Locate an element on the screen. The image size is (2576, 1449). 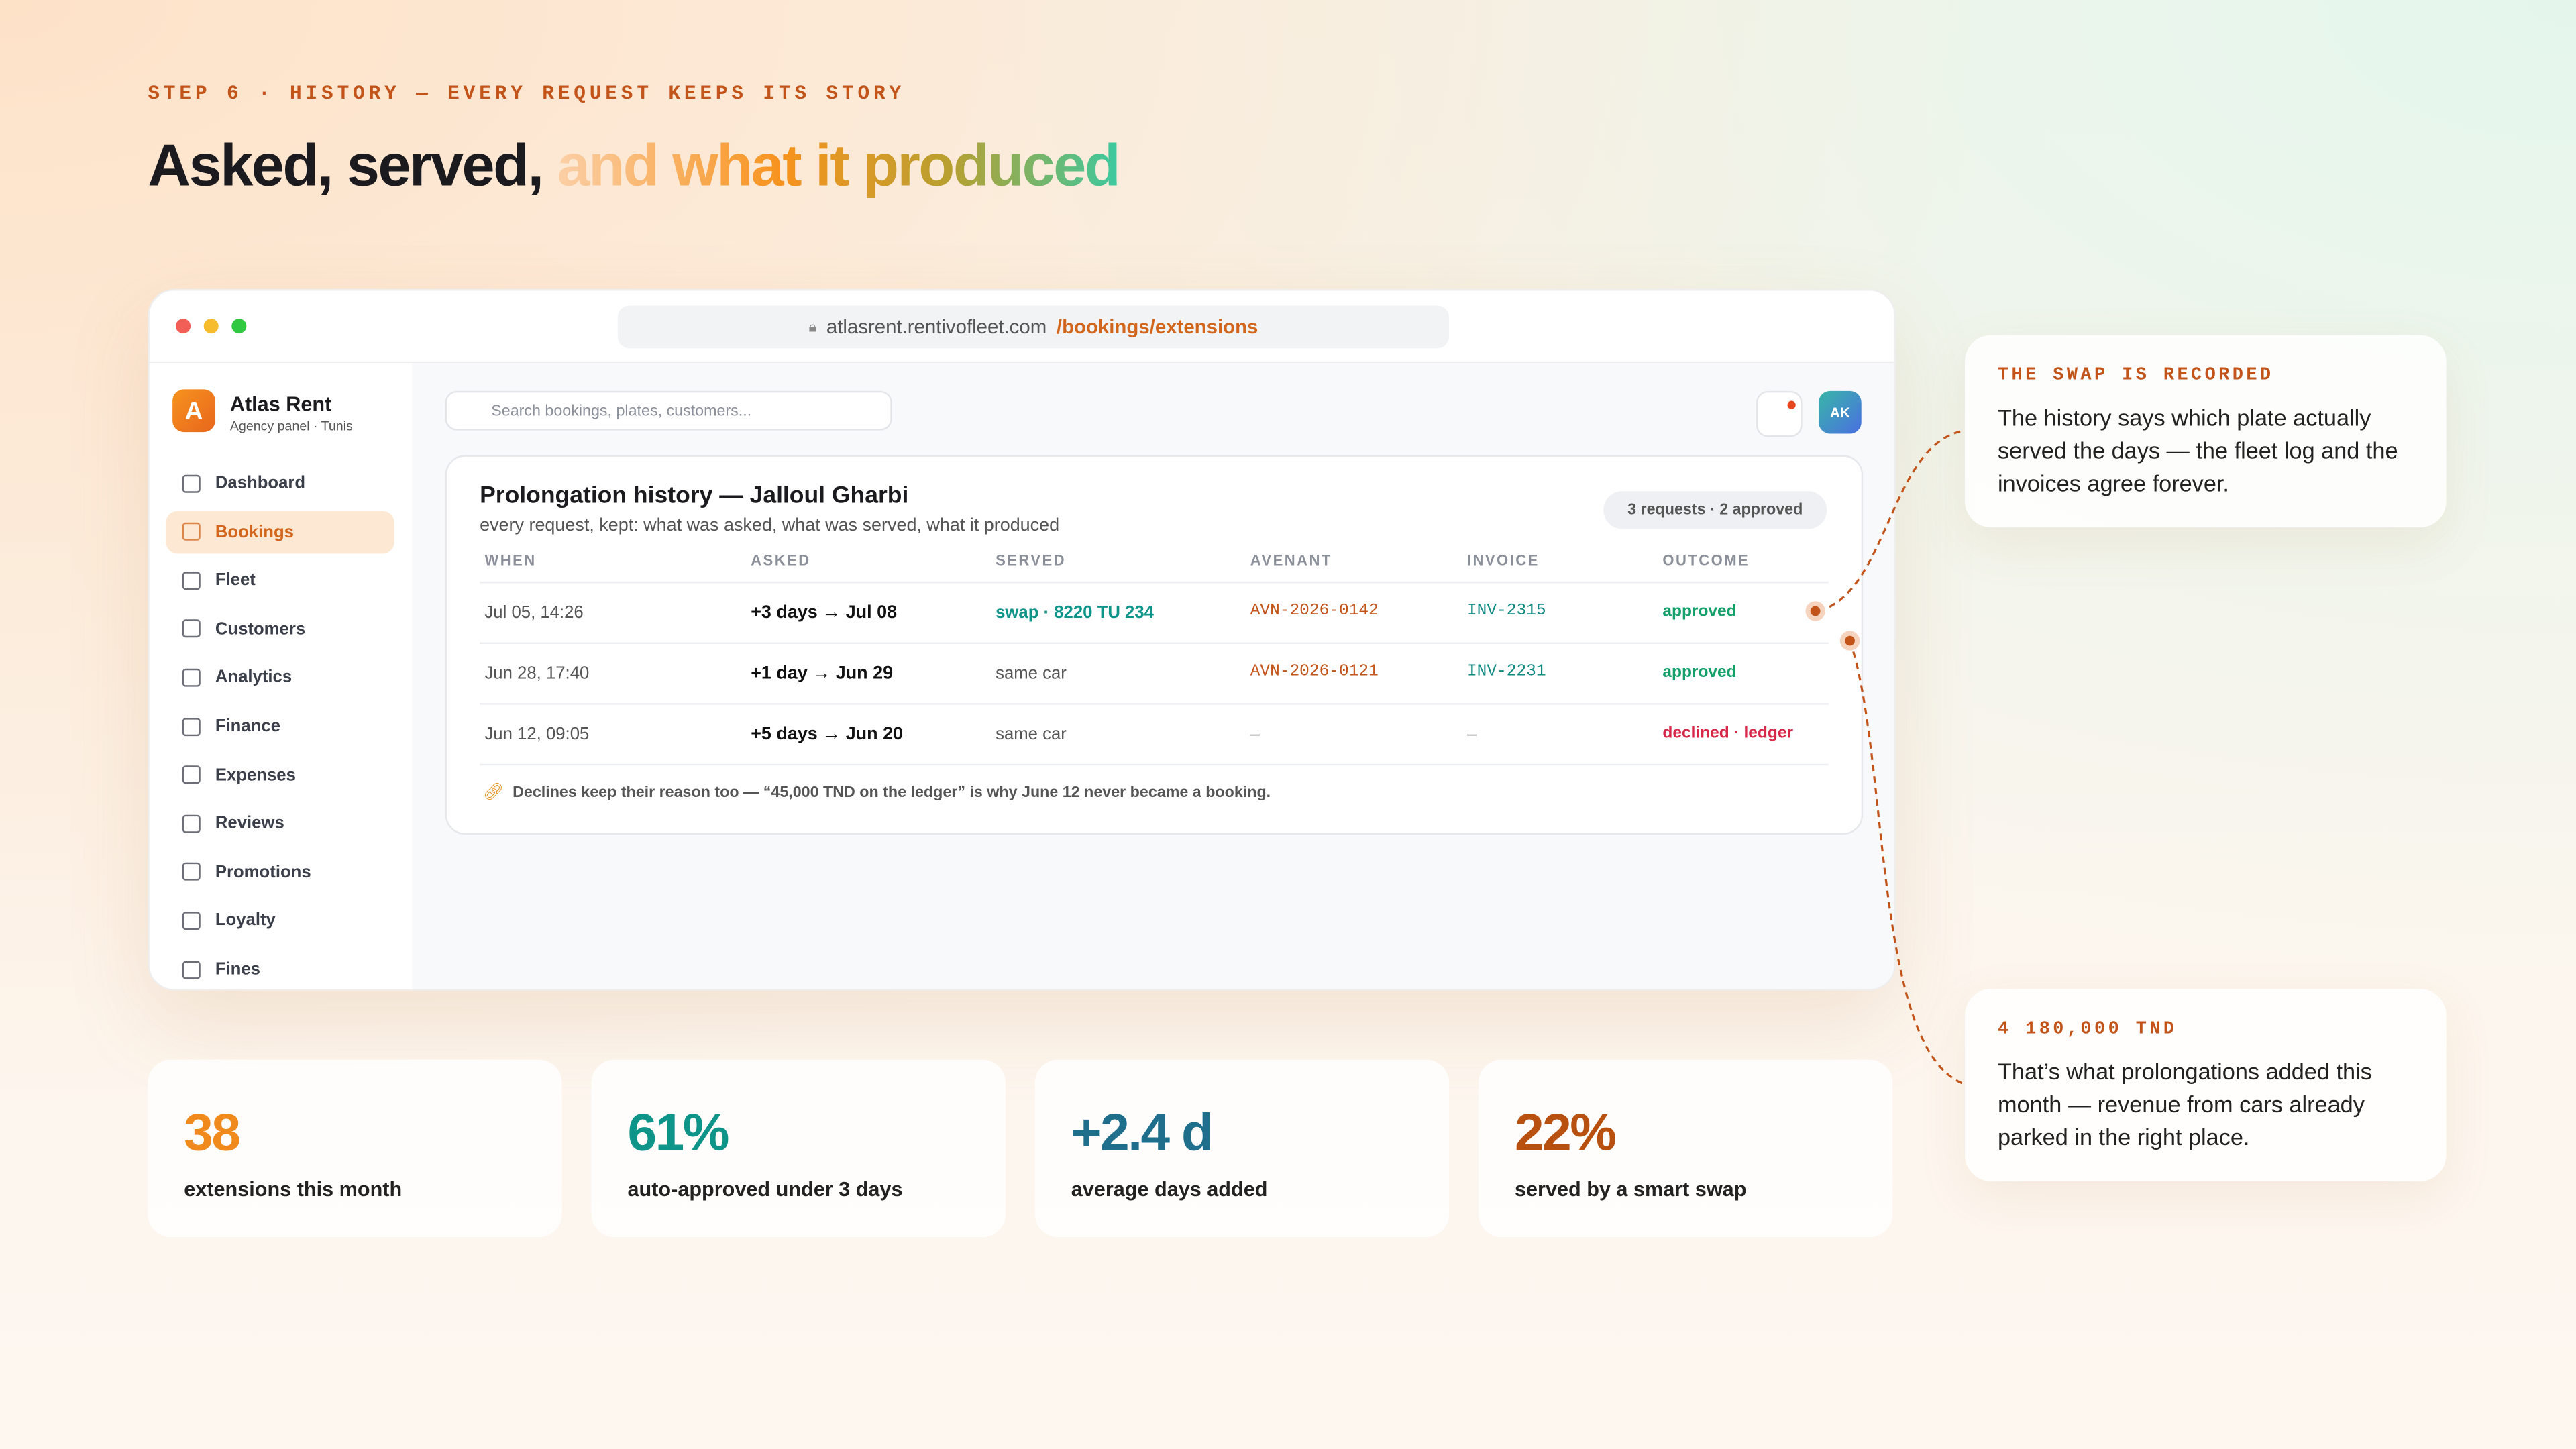
column-header: ASKED is located at coordinates (781, 560).